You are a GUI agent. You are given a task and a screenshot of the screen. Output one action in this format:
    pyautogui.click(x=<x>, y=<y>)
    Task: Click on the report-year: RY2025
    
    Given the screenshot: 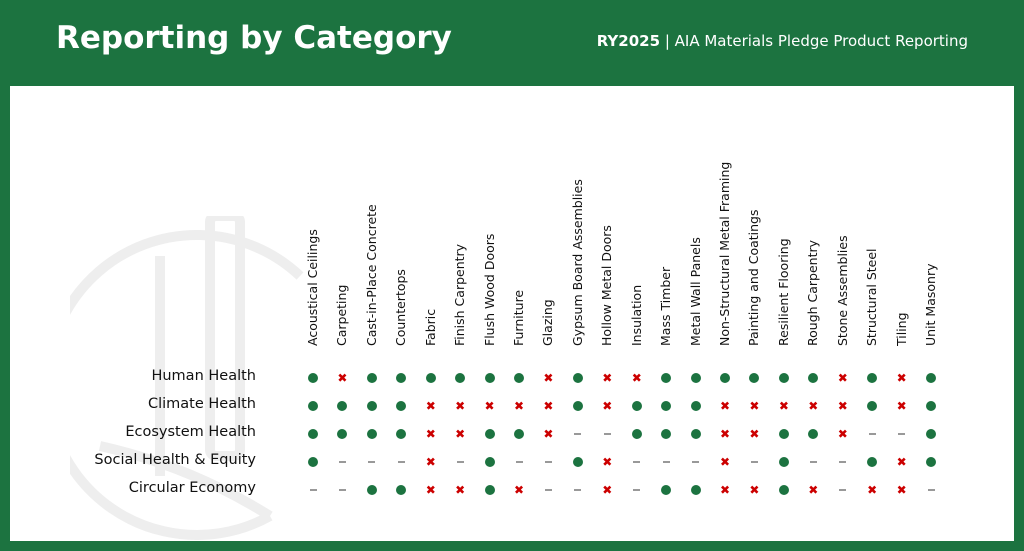 What is the action you would take?
    pyautogui.click(x=628, y=41)
    